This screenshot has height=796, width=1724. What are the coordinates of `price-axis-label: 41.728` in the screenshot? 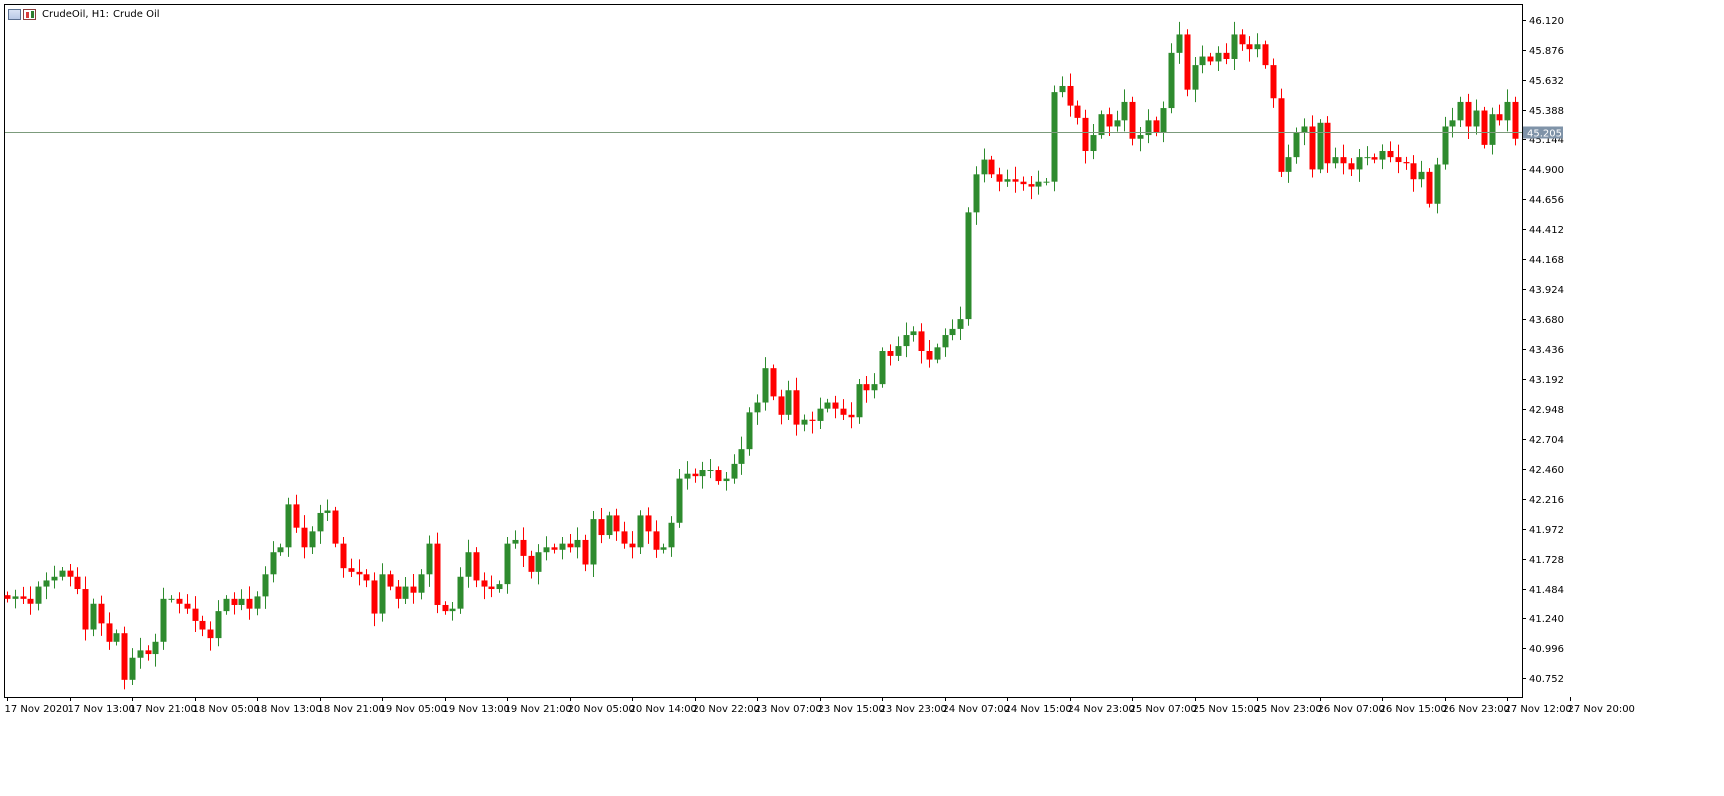 It's located at (1546, 560).